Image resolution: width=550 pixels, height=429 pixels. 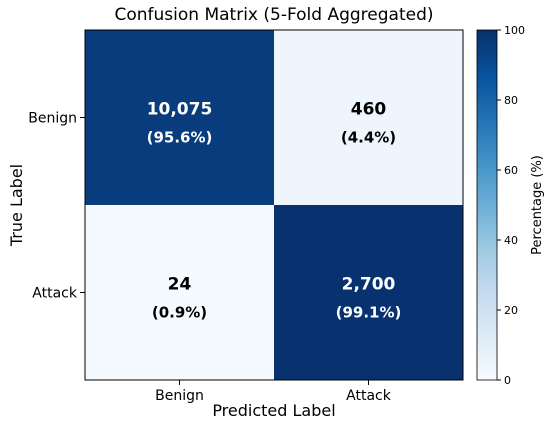 I want to click on cell-percent-label: (0.9%), so click(x=179, y=313).